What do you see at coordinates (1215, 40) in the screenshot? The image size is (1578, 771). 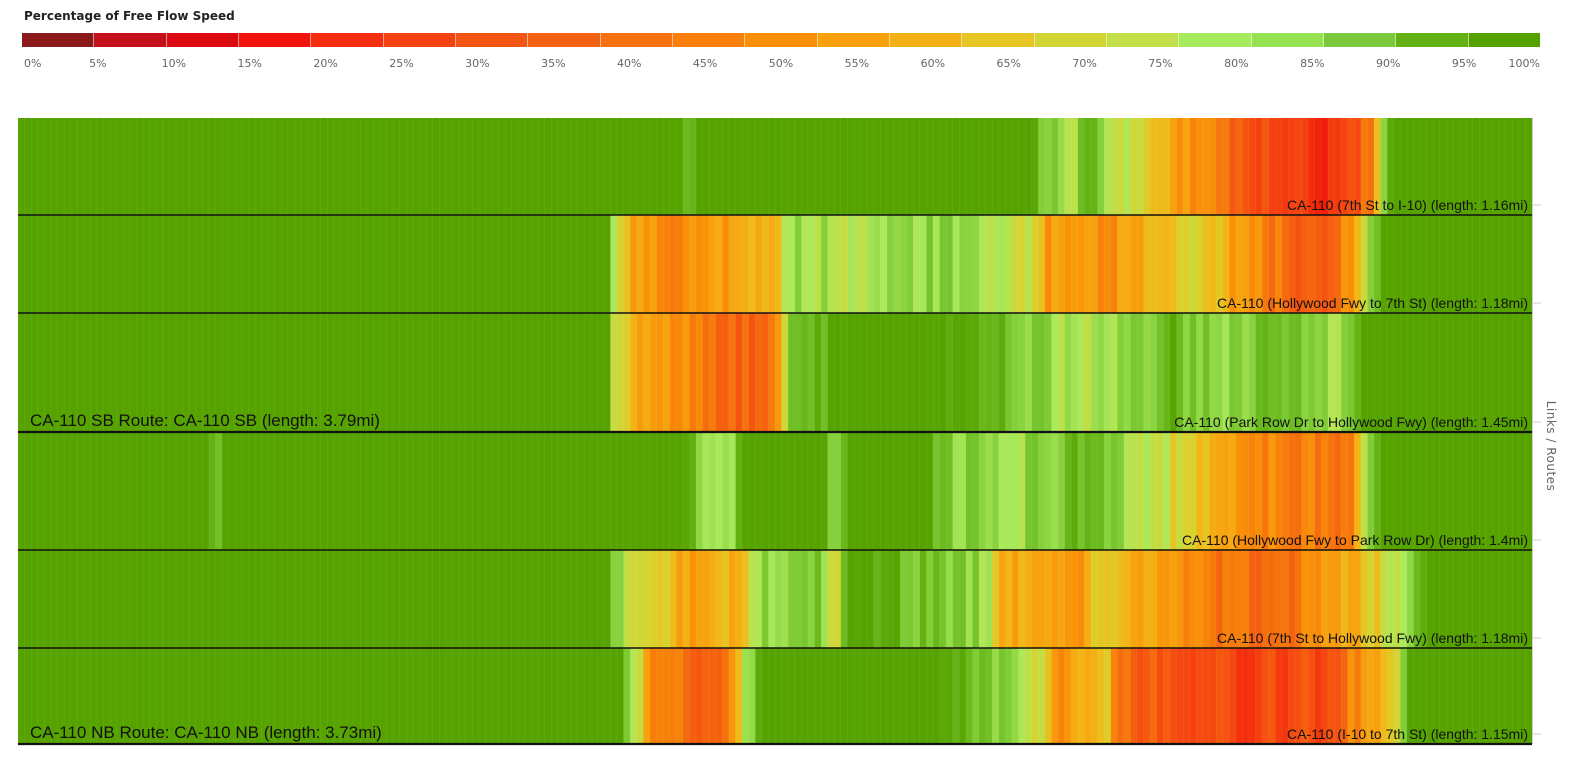 I see `color-scale-swatch` at bounding box center [1215, 40].